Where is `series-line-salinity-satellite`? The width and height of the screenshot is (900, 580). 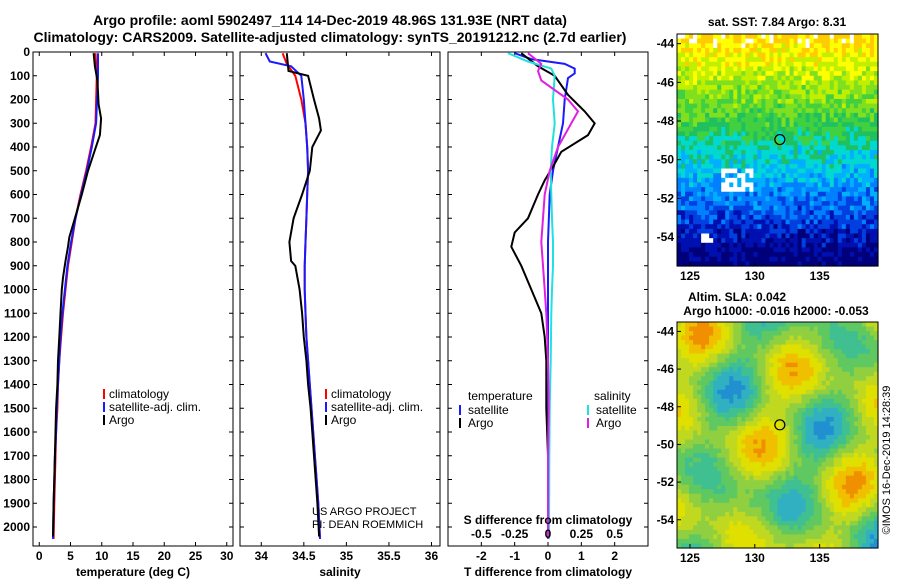
series-line-salinity-satellite is located at coordinates (531, 295).